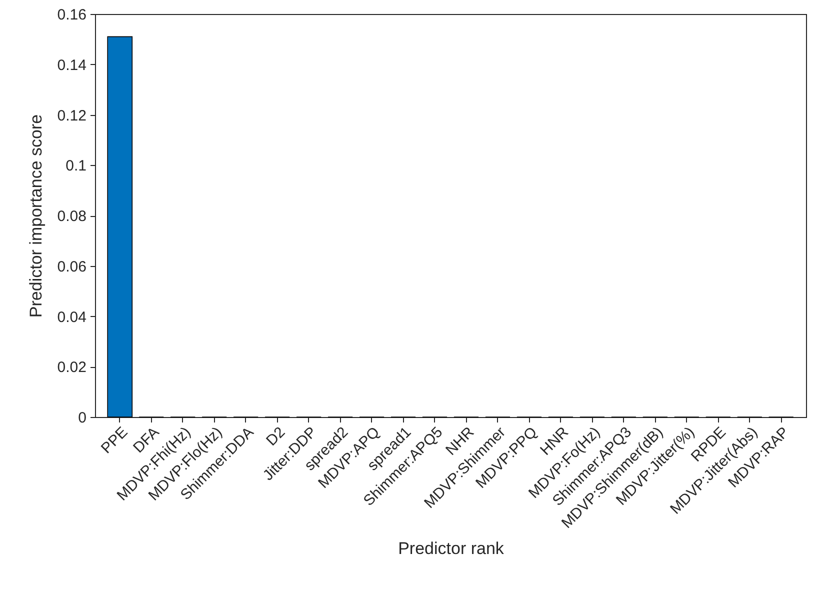  What do you see at coordinates (451, 548) in the screenshot?
I see `x-axis-title: Predictor rank` at bounding box center [451, 548].